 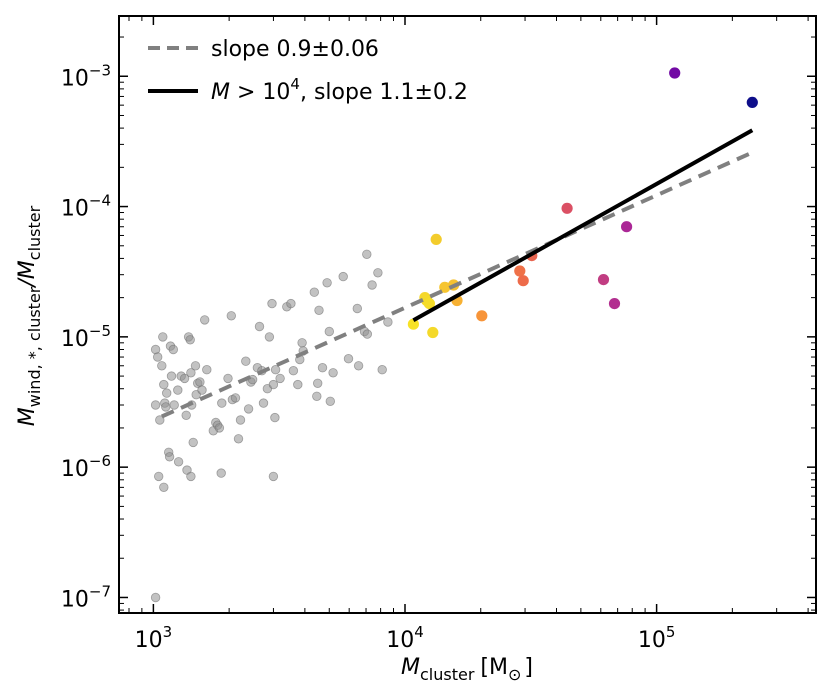 I want to click on y-tick-label: 10⁻⁵, so click(x=86, y=337).